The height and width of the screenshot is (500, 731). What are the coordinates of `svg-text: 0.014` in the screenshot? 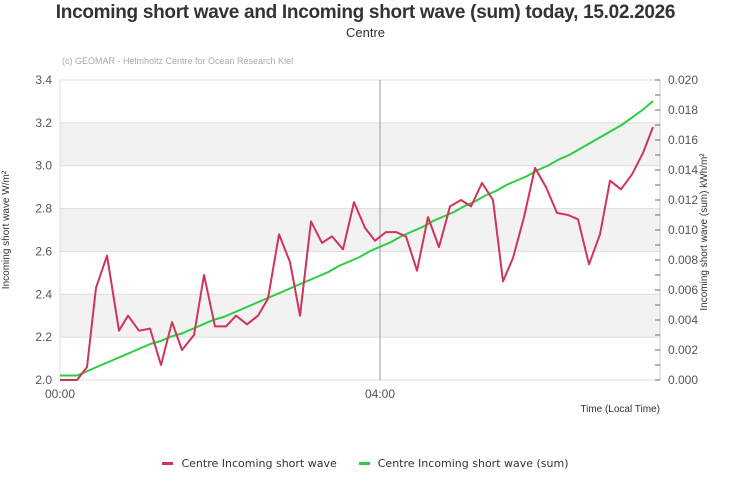 It's located at (683, 170).